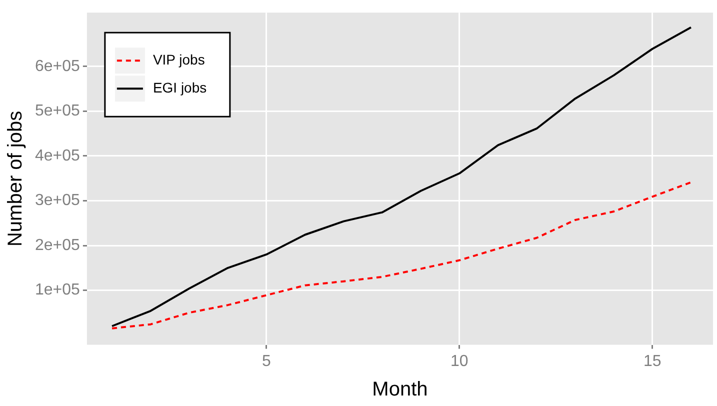 The height and width of the screenshot is (406, 717). Describe the element at coordinates (57, 155) in the screenshot. I see `y-tick-label: 4e+05` at that location.